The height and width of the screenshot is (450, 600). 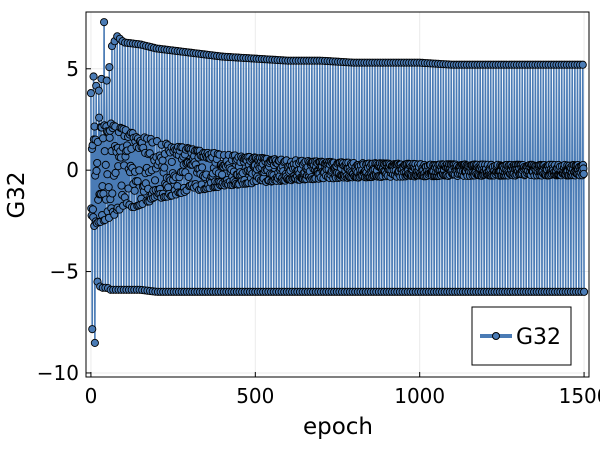 I want to click on y-tick-label: 0, so click(x=72, y=170).